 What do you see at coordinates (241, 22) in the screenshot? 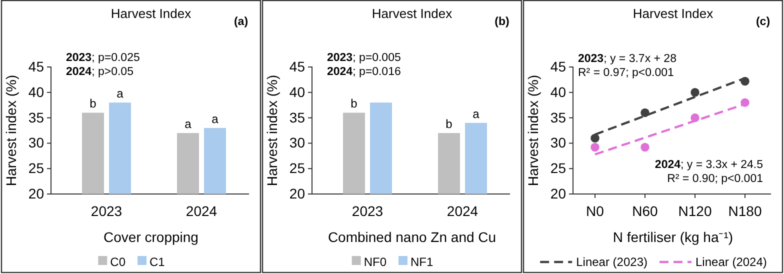
I see `text: (a)` at bounding box center [241, 22].